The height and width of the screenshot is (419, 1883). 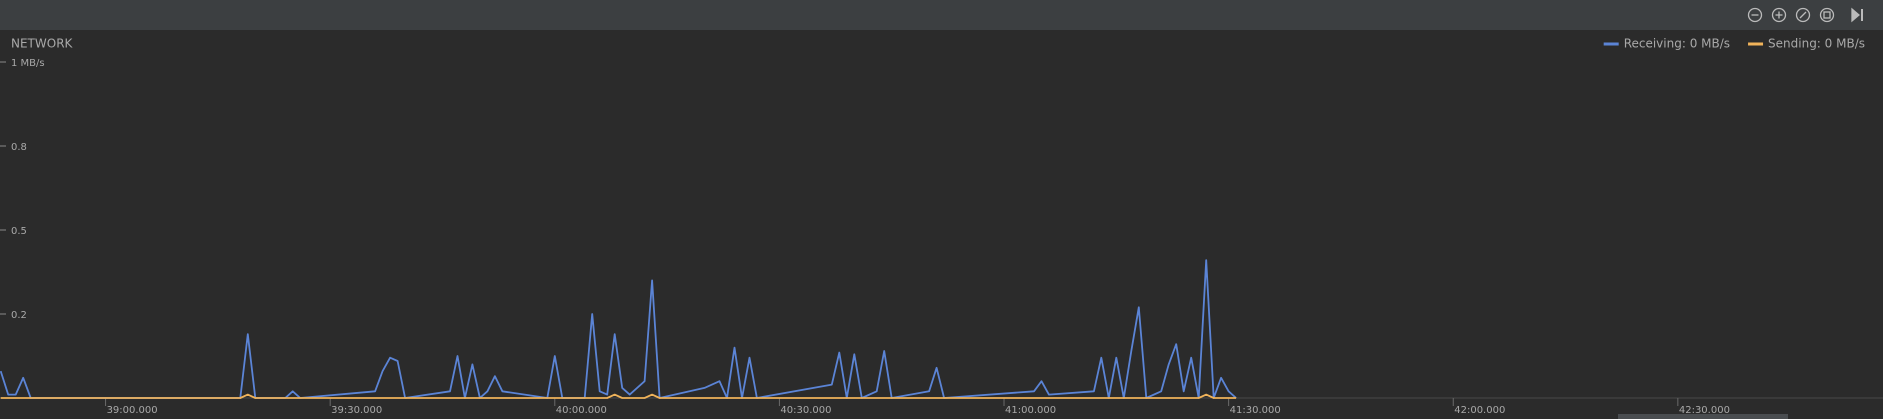 What do you see at coordinates (1816, 44) in the screenshot?
I see `legend-label: Sending: 0 MB/s` at bounding box center [1816, 44].